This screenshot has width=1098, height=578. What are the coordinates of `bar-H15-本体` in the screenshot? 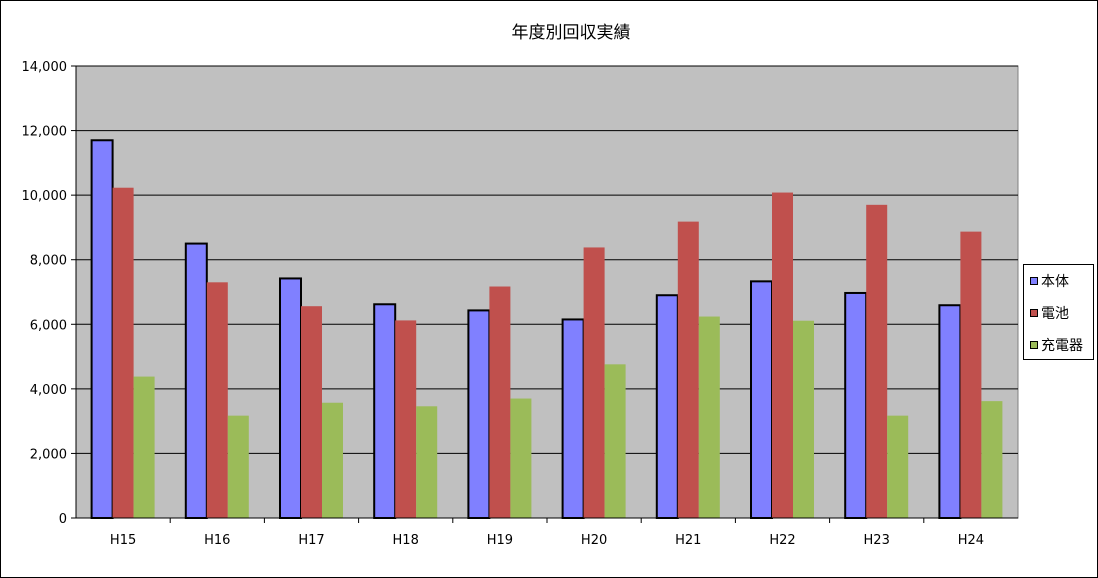 It's located at (102, 329).